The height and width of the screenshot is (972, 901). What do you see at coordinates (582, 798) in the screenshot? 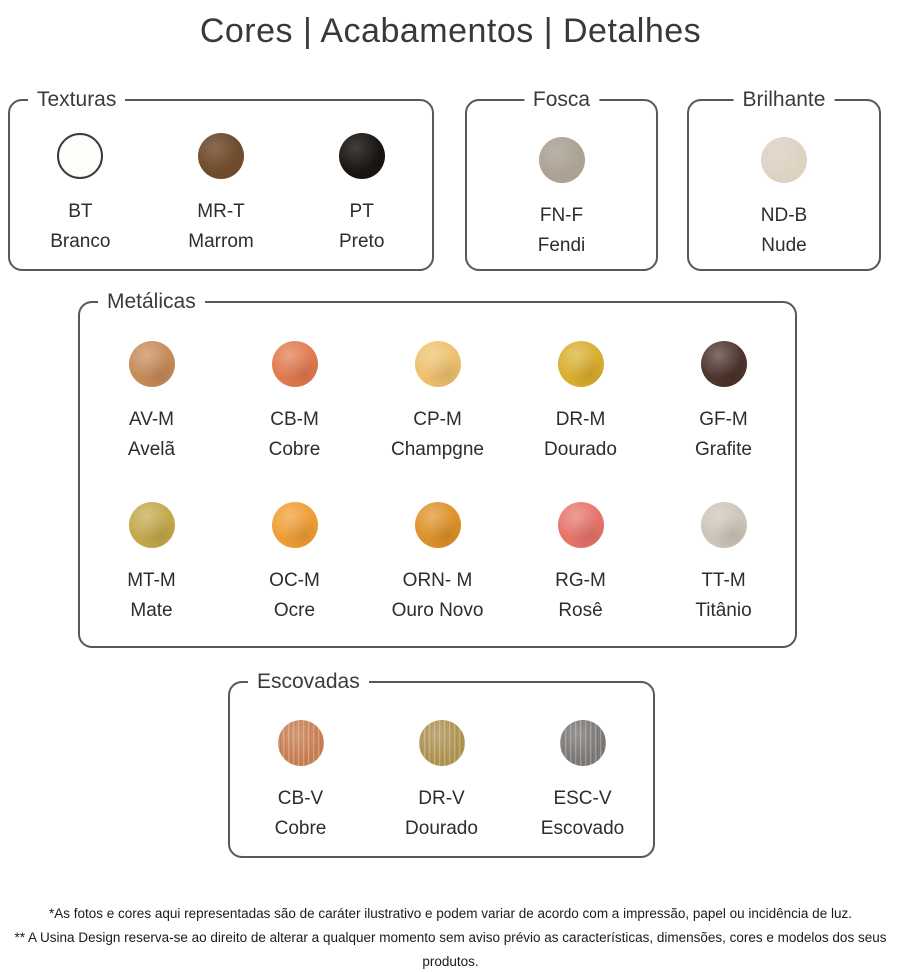
I see `swatch-code: ESC-V` at bounding box center [582, 798].